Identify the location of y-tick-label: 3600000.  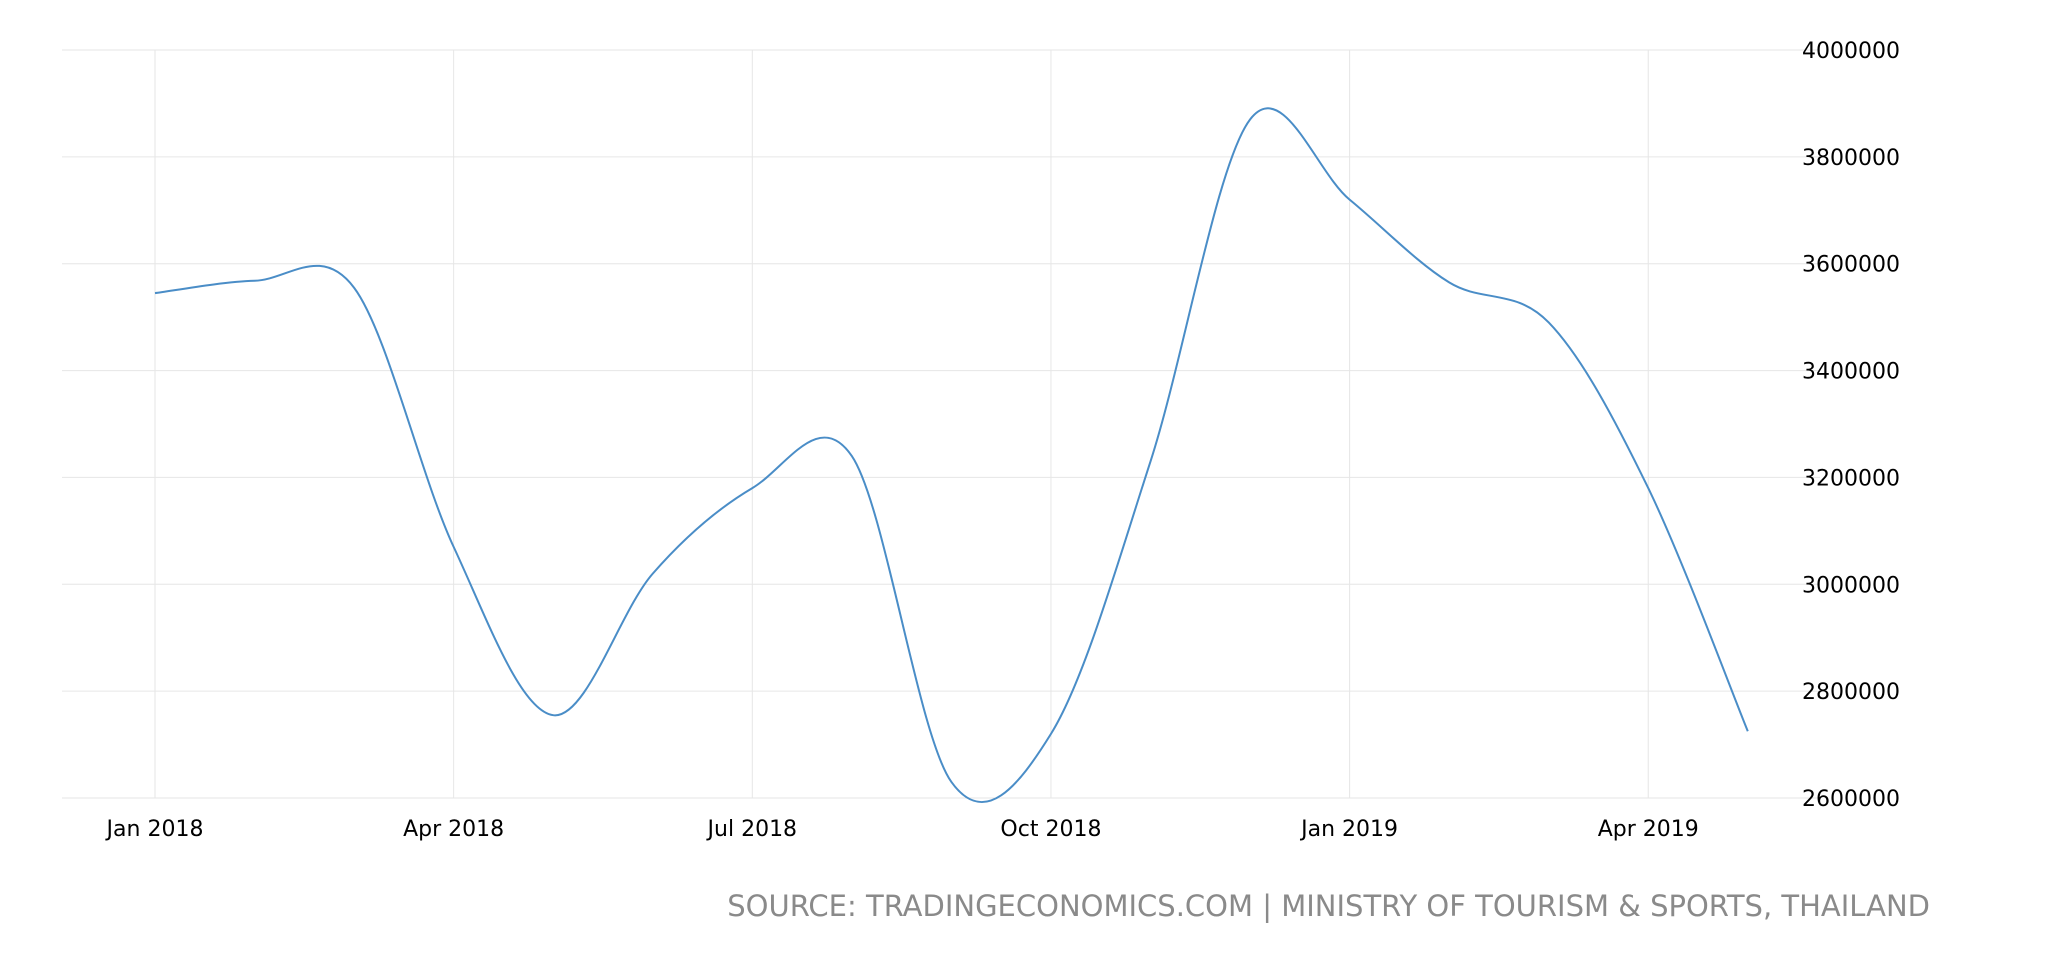
(1851, 265).